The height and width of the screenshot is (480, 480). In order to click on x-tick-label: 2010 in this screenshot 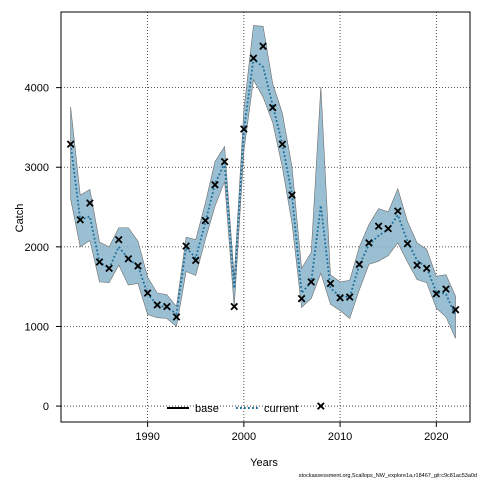, I will do `click(340, 437)`.